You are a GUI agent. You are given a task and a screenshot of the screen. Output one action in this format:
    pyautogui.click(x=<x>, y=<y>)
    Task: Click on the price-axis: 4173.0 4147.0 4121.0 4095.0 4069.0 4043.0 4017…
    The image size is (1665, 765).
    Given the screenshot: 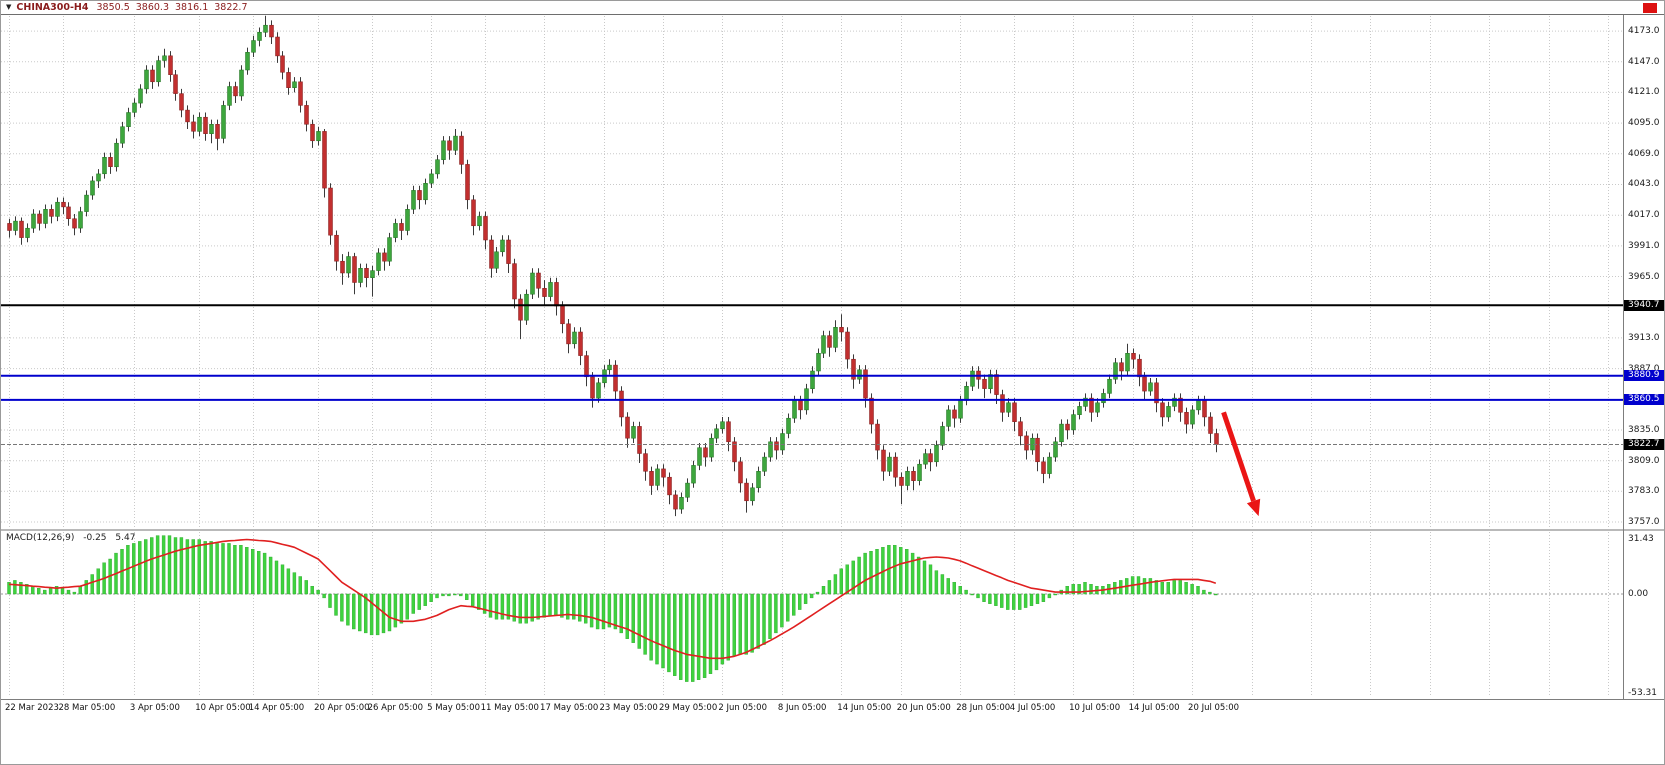 What is the action you would take?
    pyautogui.click(x=1643, y=357)
    